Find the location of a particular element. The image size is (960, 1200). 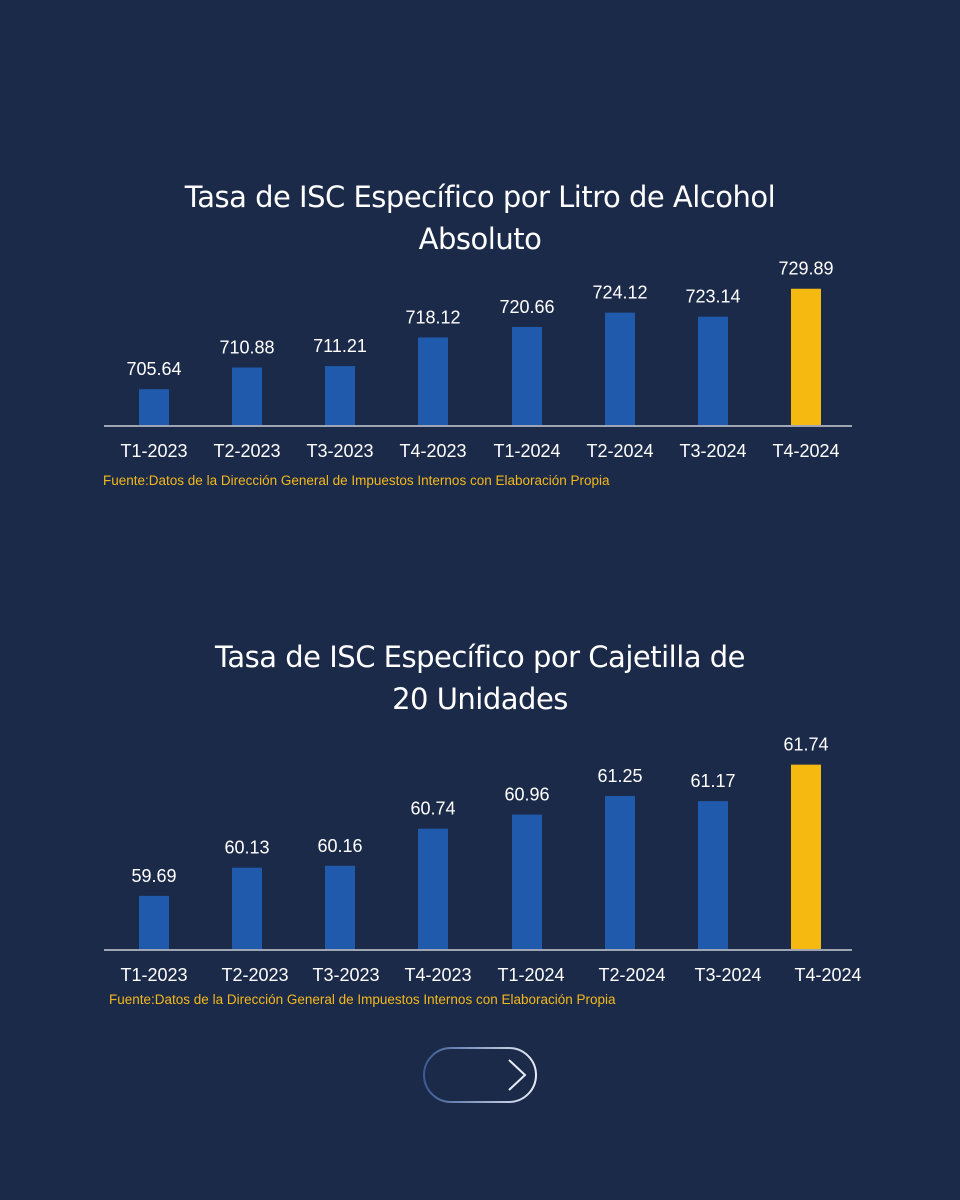

value-label: 718.12 is located at coordinates (432, 318).